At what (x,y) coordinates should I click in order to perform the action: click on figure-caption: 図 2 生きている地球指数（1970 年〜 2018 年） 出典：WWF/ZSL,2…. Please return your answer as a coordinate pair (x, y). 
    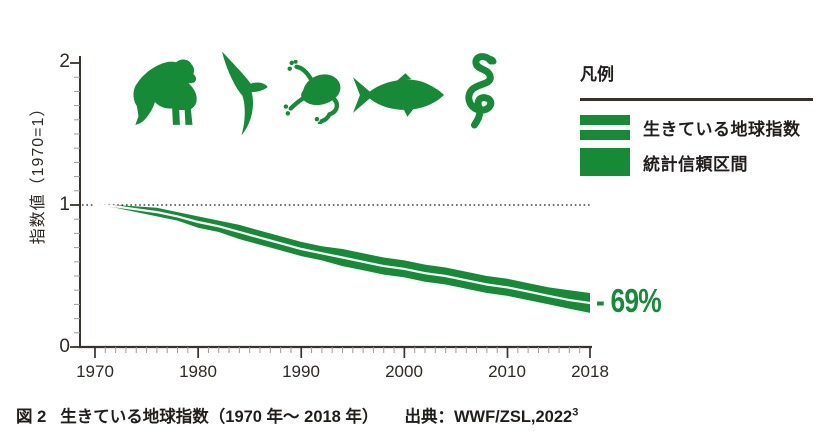
    Looking at the image, I should click on (297, 415).